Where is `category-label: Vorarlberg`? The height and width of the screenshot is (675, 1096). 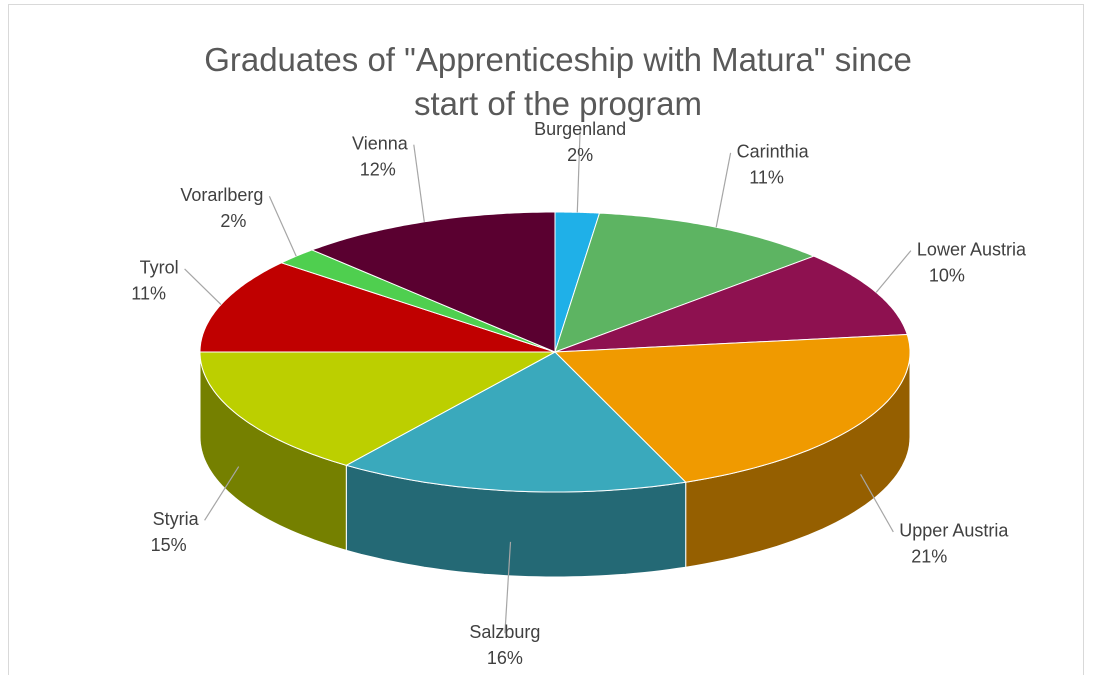 category-label: Vorarlberg is located at coordinates (221, 195).